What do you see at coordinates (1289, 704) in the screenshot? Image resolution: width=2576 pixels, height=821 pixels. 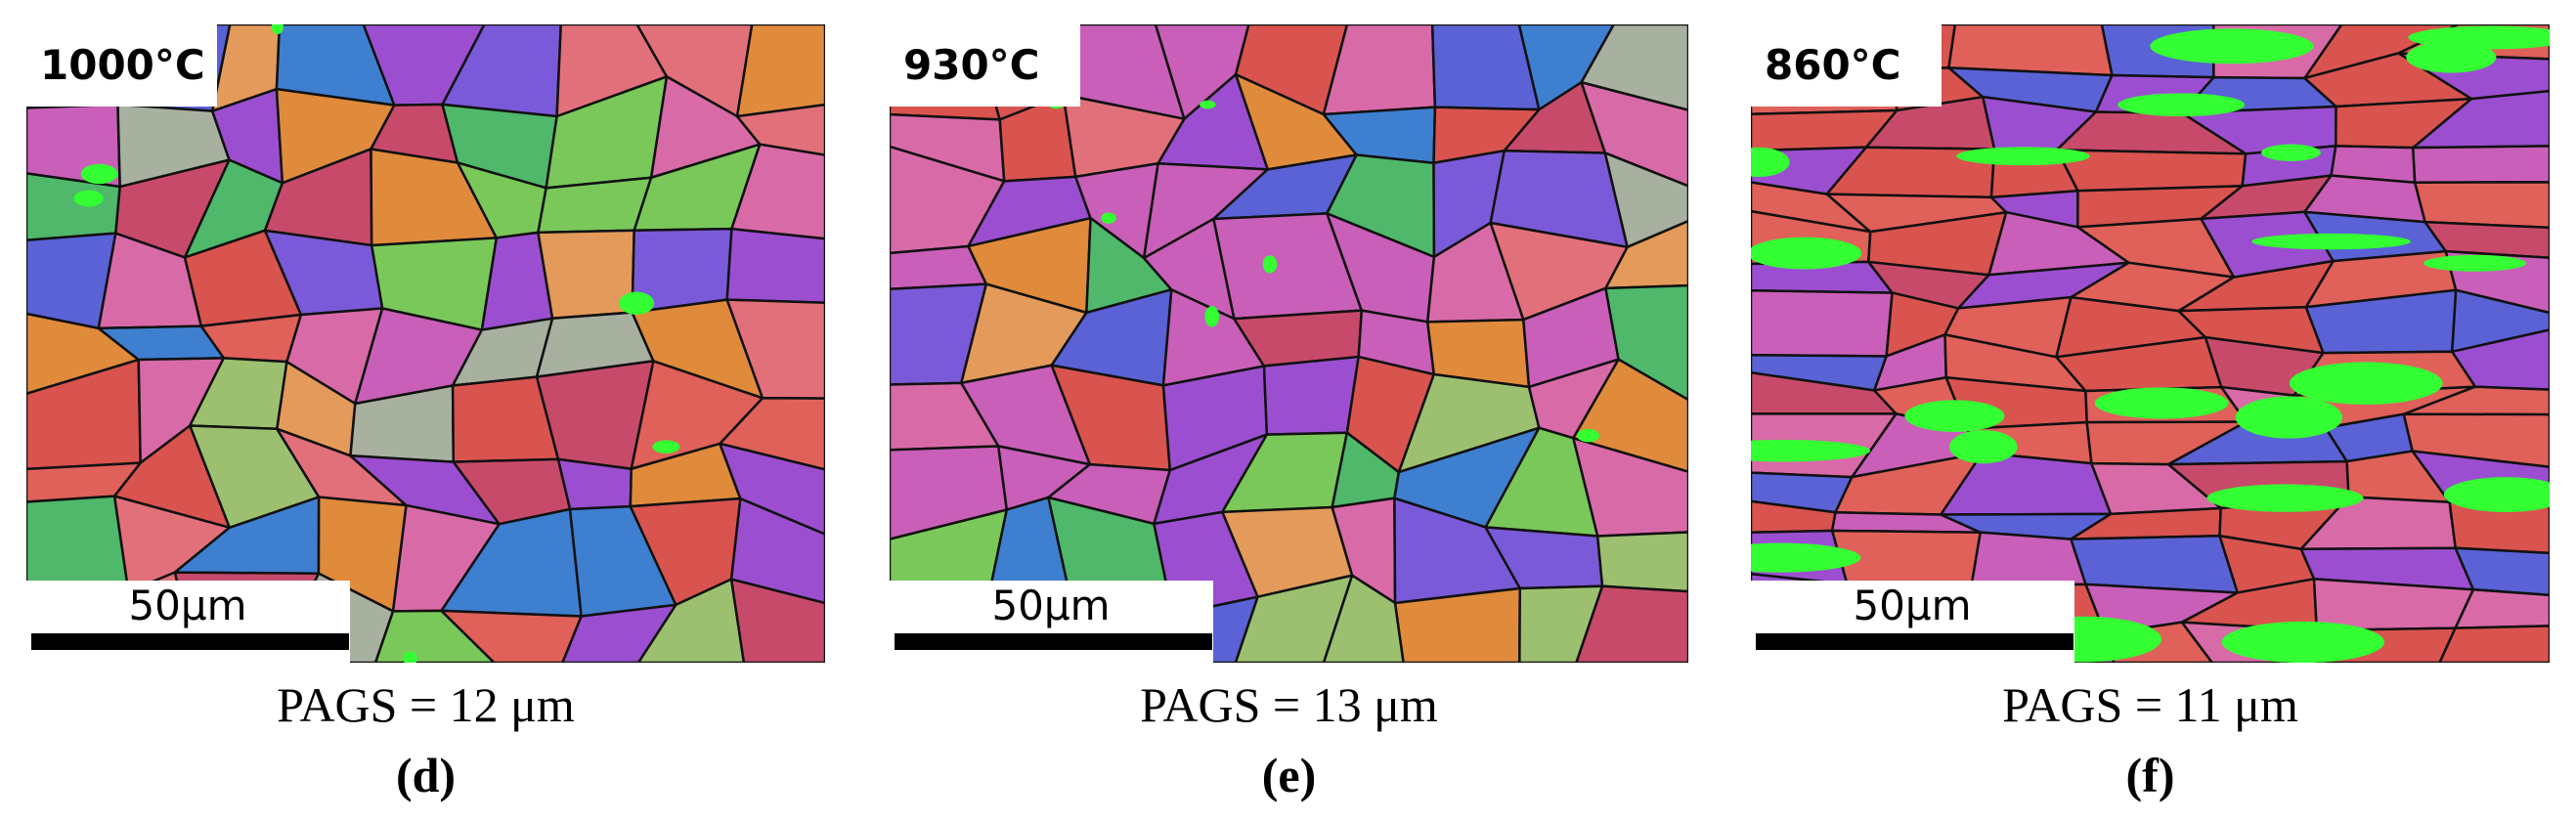 I see `caption: PAGS = 13 μm` at bounding box center [1289, 704].